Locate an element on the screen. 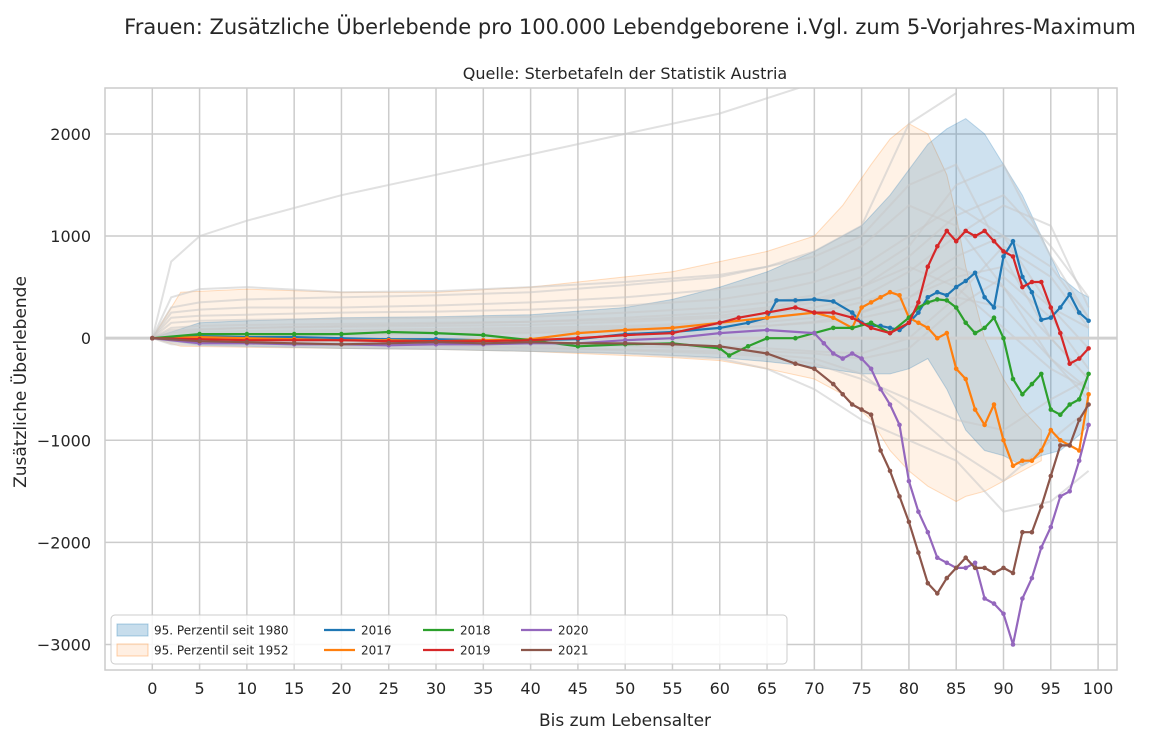 The image size is (1158, 741). y-tick-labels: −3000 −2000 −1000 0 1000 2000 is located at coordinates (64, 390).